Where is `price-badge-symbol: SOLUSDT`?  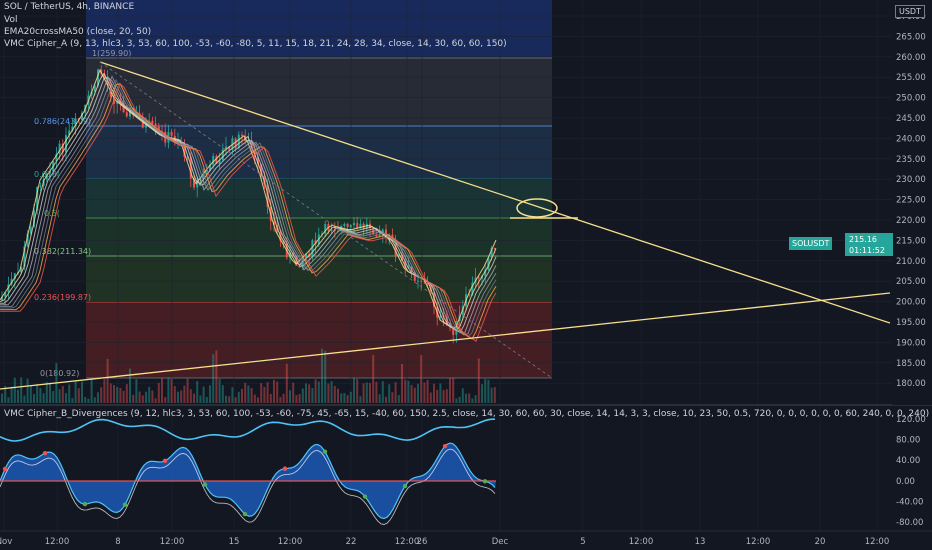
price-badge-symbol: SOLUSDT is located at coordinates (811, 243).